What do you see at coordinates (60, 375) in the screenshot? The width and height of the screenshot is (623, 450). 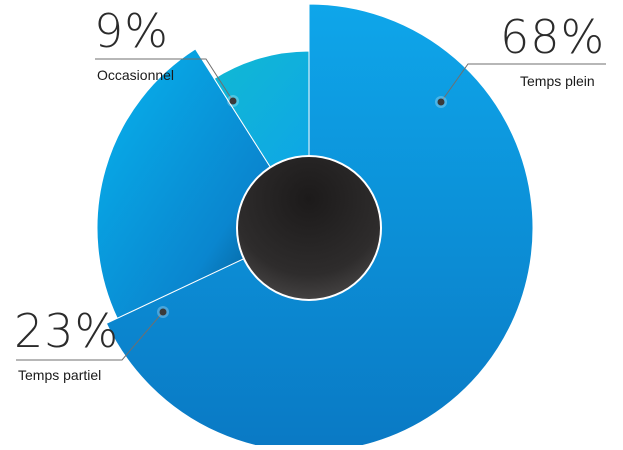 I see `slice-label-temps-partiel: Temps partiel` at bounding box center [60, 375].